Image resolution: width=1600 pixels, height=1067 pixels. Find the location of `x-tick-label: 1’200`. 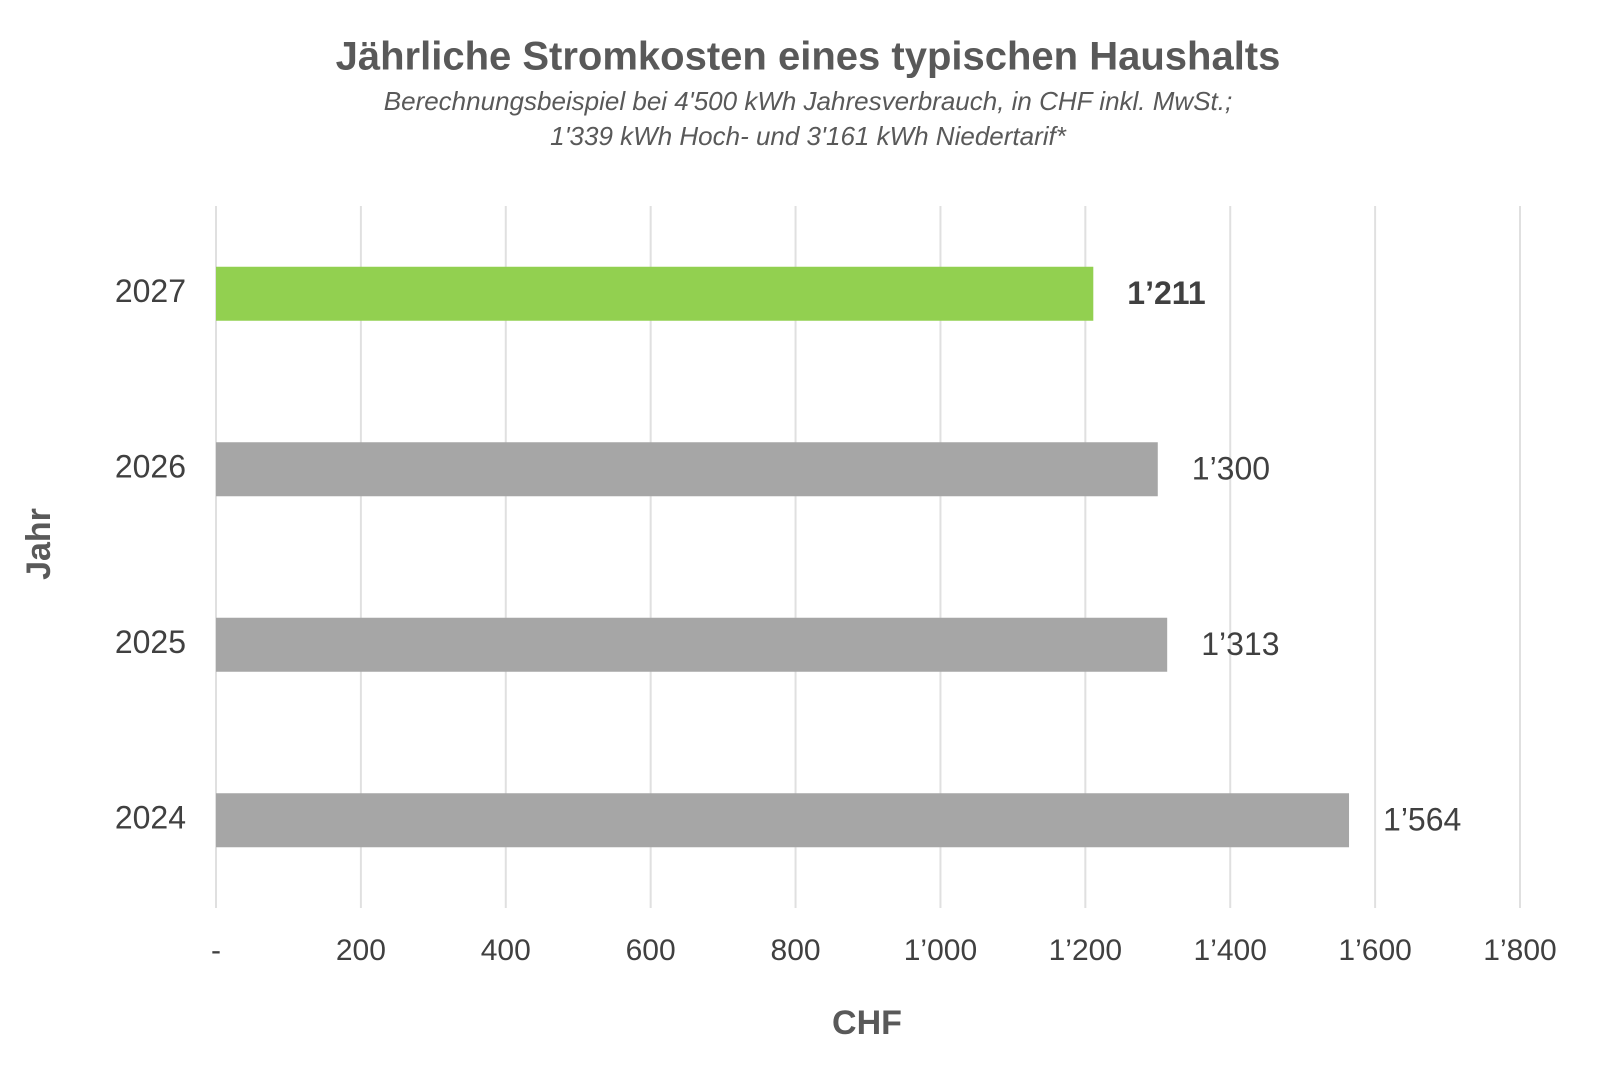

x-tick-label: 1’200 is located at coordinates (1085, 950).